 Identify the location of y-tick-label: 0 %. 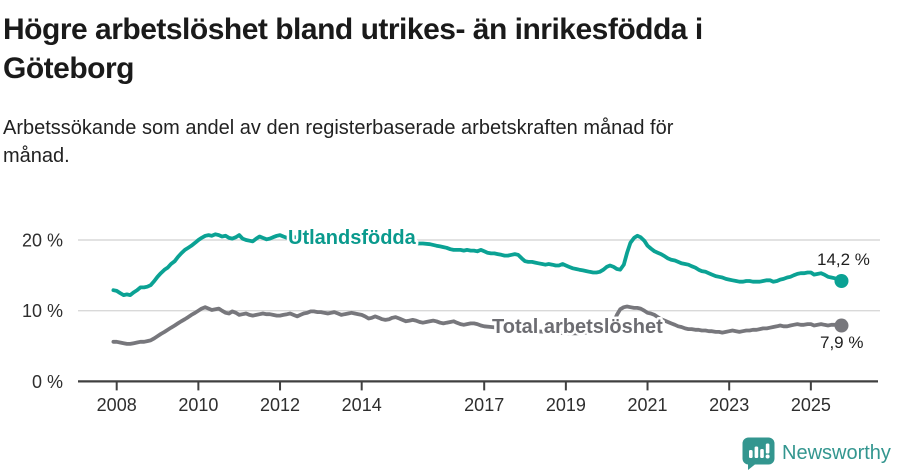
(47, 382).